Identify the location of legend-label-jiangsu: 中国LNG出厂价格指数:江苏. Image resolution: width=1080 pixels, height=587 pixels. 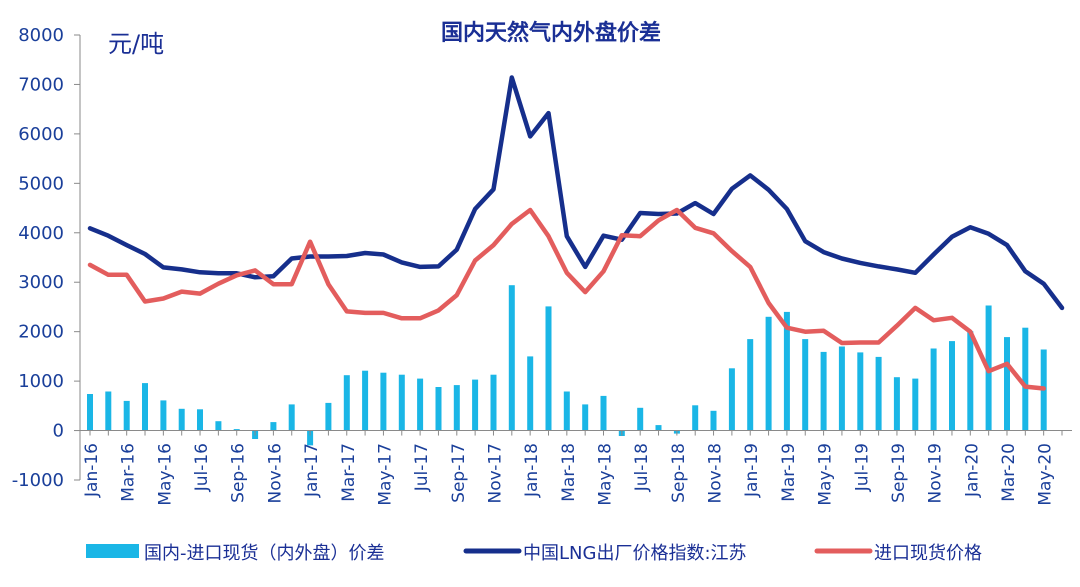
(635, 553).